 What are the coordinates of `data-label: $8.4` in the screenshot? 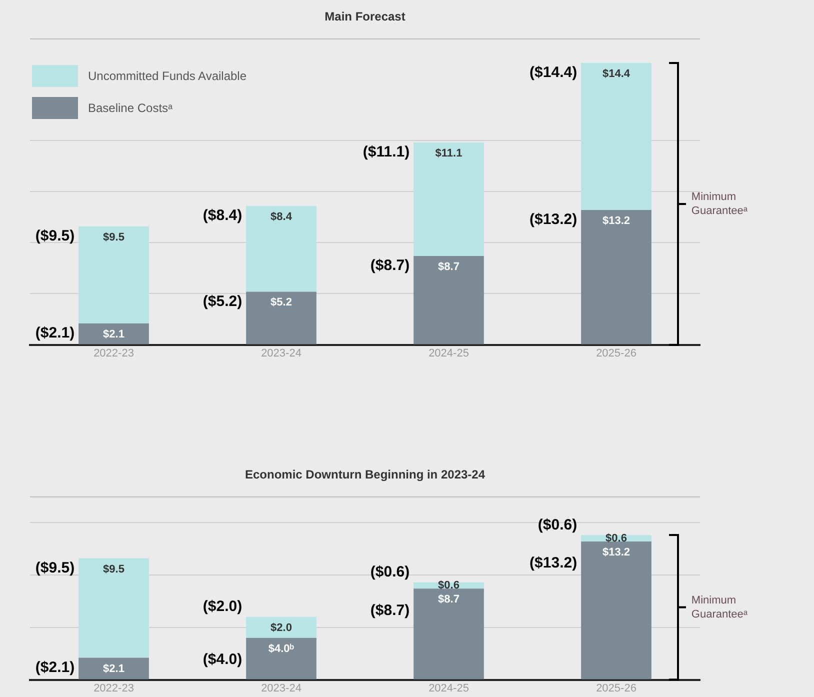 It's located at (281, 216).